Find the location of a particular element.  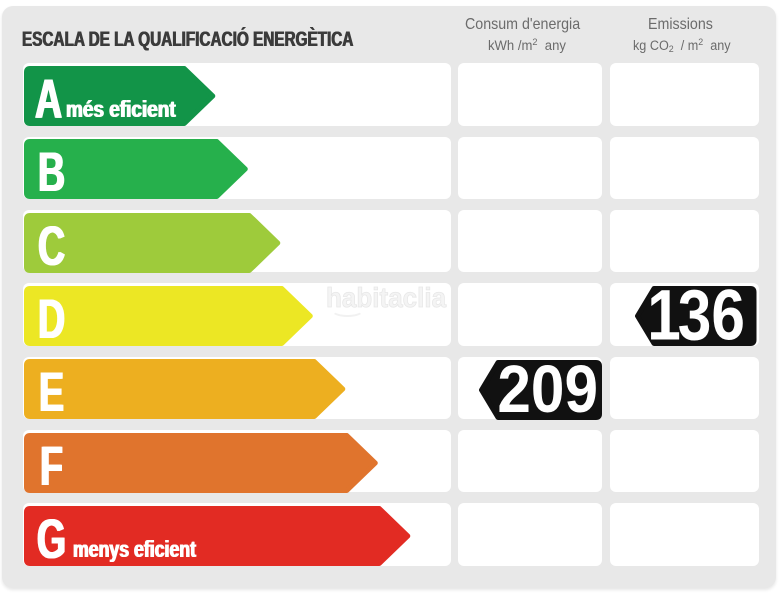

svg-text: 209 is located at coordinates (547, 390).